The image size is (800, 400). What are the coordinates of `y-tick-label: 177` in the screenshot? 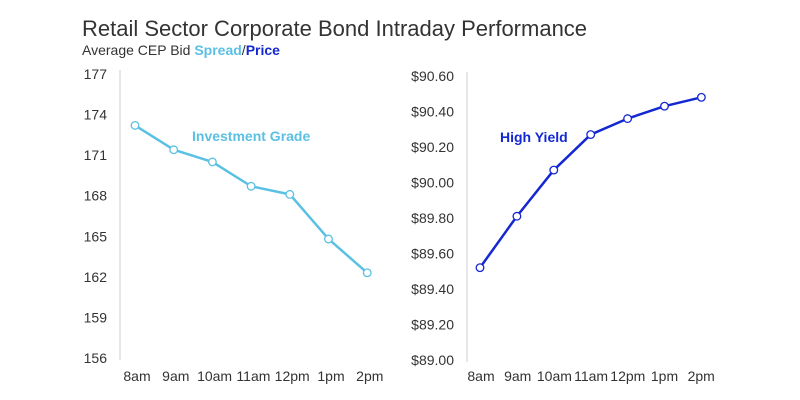 It's located at (96, 74).